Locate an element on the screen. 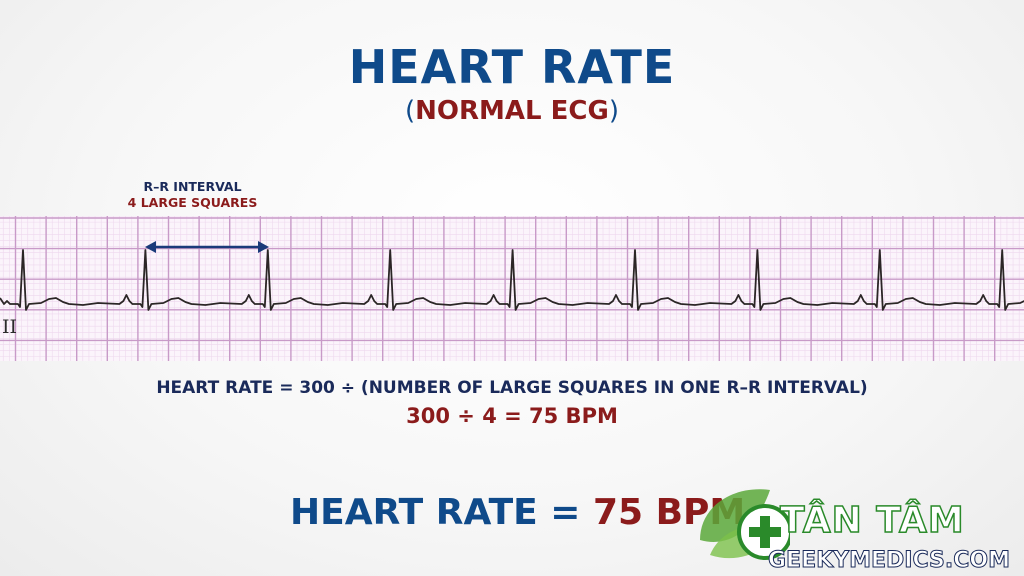 Image resolution: width=1024 pixels, height=576 pixels. rr-interval-label: R–R INTERVAL is located at coordinates (192, 186).